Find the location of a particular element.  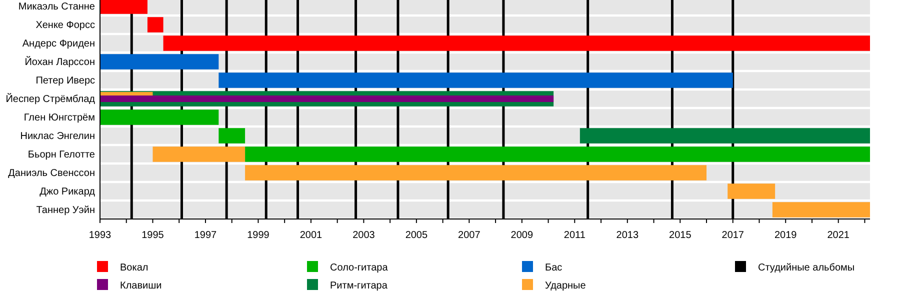

y-tick-label: Глен Юнгстрём is located at coordinates (60, 118).